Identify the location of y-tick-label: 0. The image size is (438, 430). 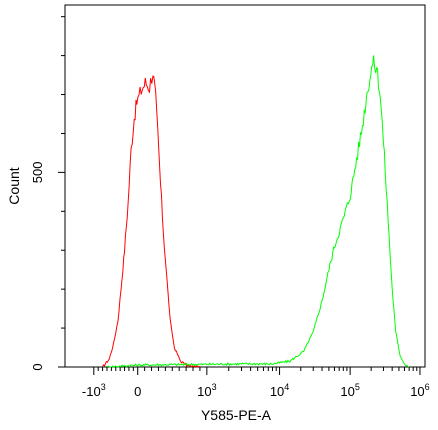
(37, 366).